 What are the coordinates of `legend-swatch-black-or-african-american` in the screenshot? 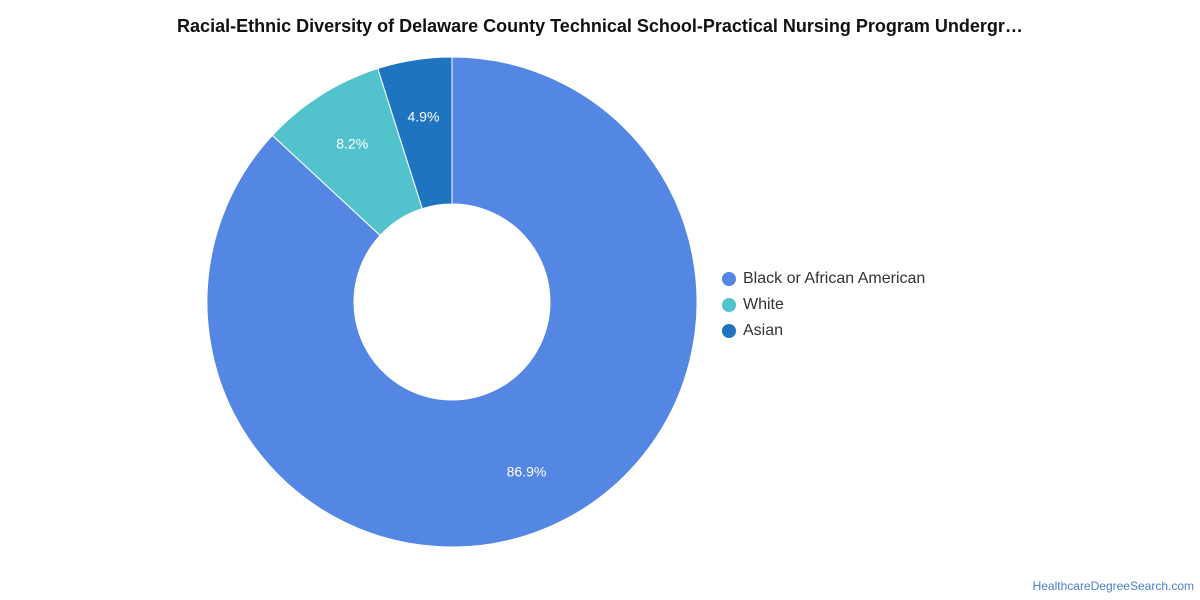 It's located at (729, 279).